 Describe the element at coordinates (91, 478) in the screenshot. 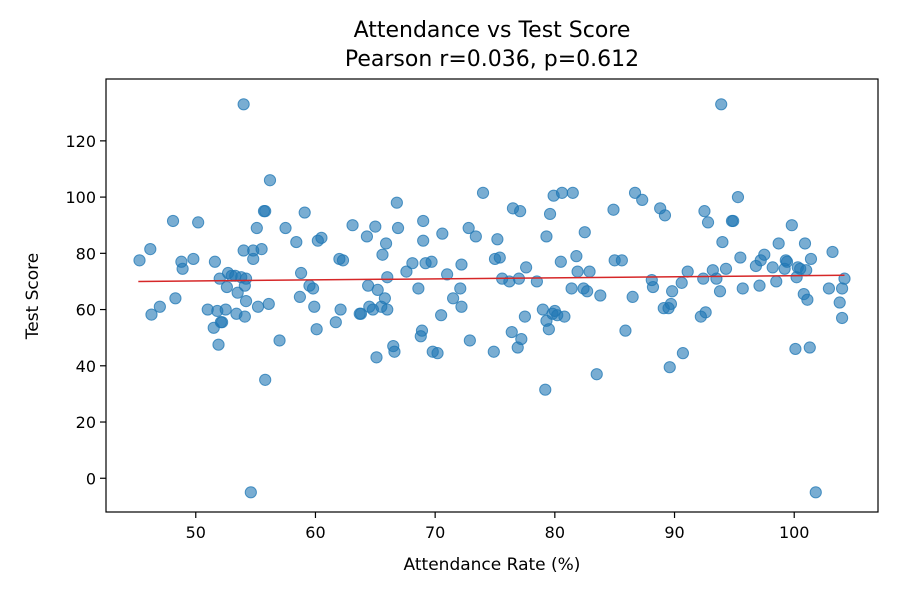

I see `y-tick-label-0: 0` at that location.